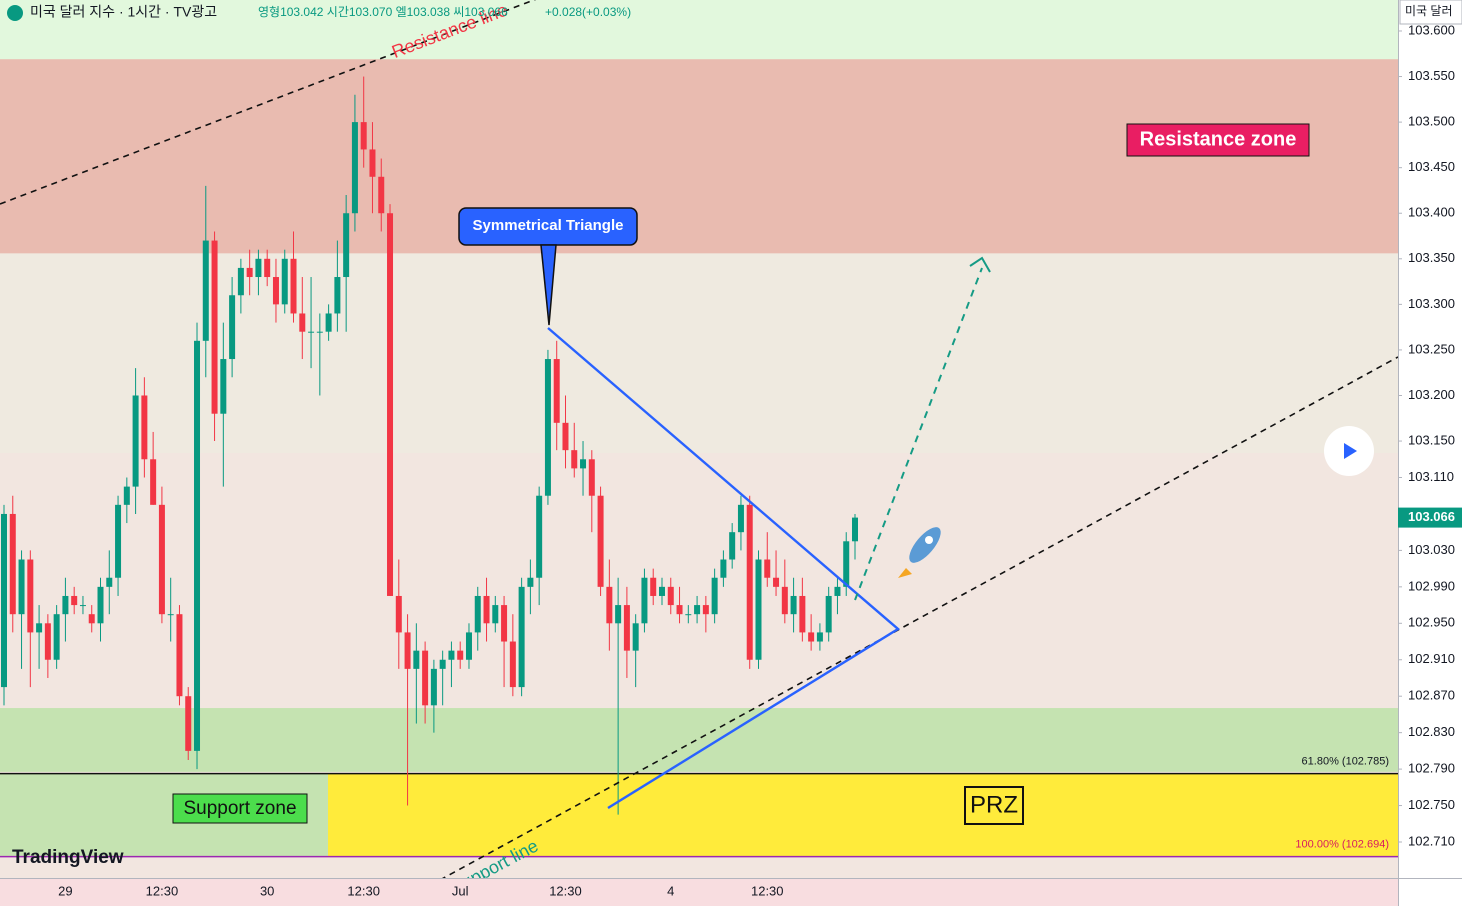  I want to click on support-zone-tag: Support zone, so click(240, 808).